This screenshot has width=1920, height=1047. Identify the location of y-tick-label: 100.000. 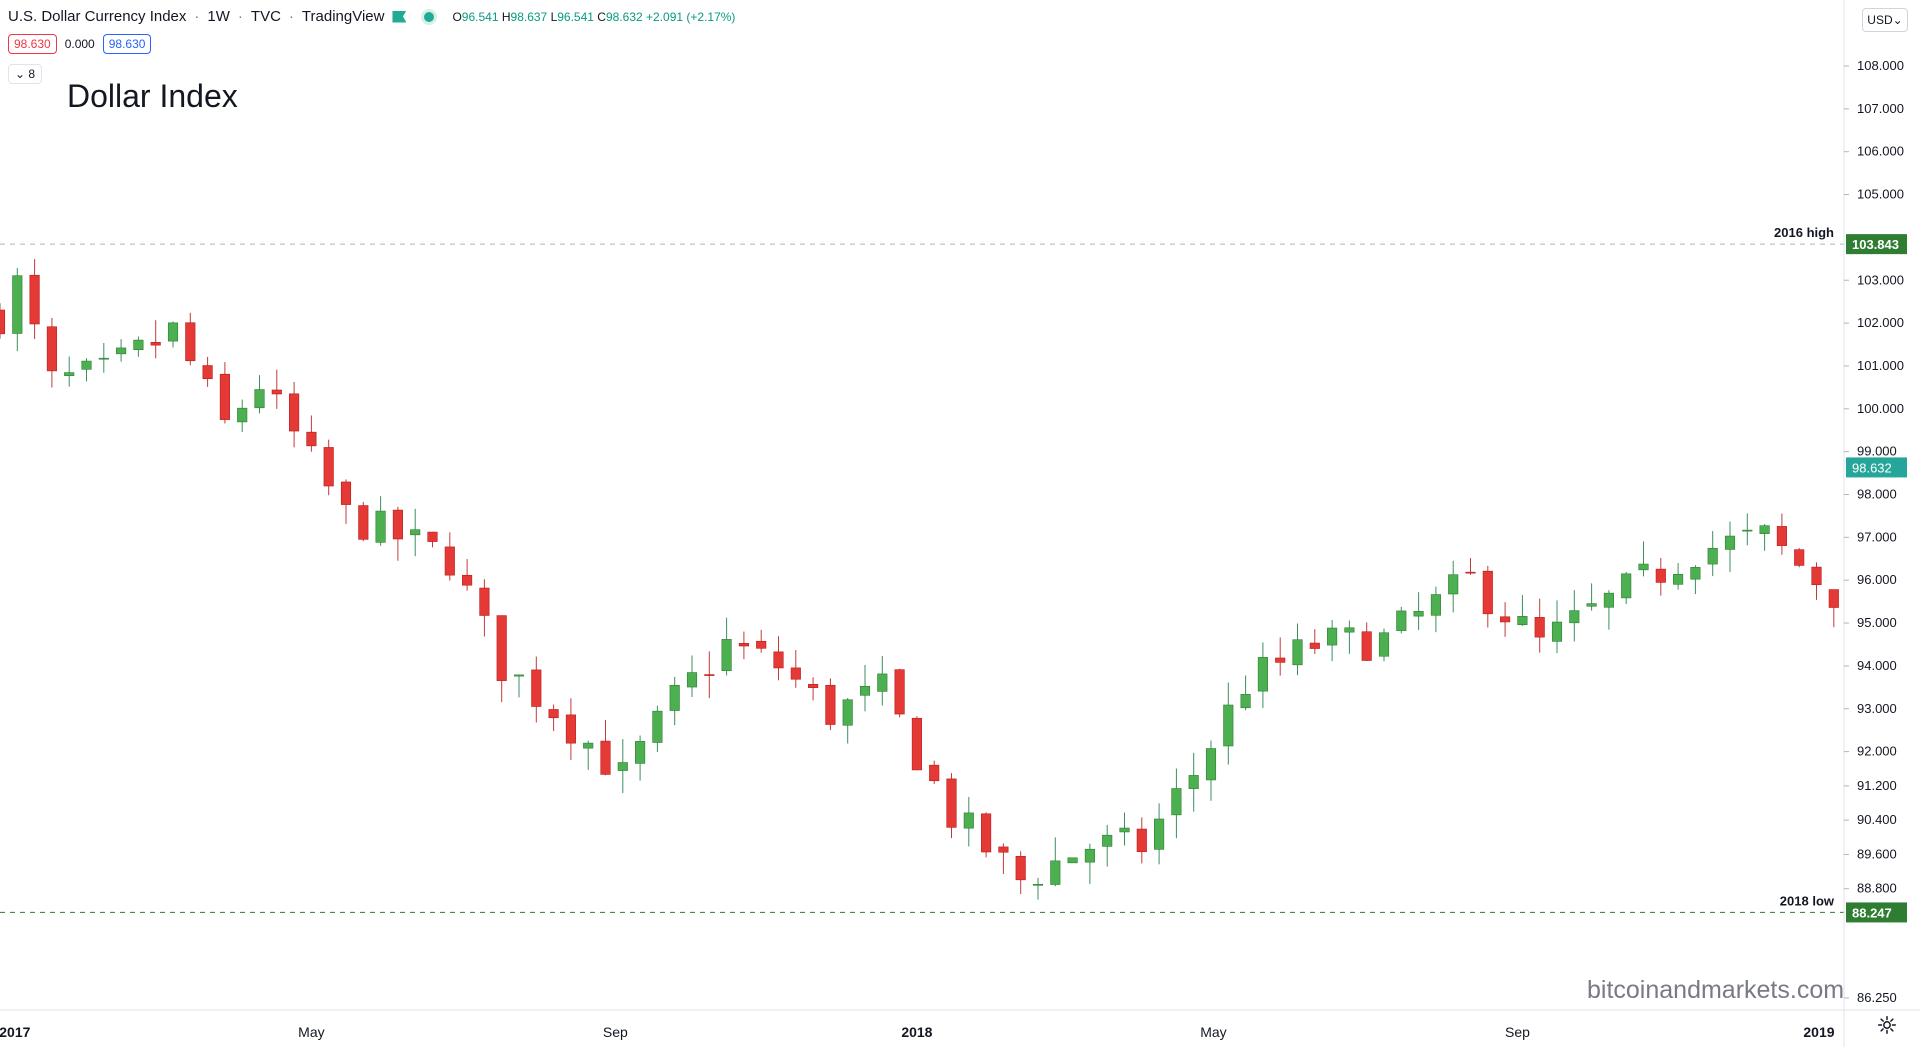
(1880, 408).